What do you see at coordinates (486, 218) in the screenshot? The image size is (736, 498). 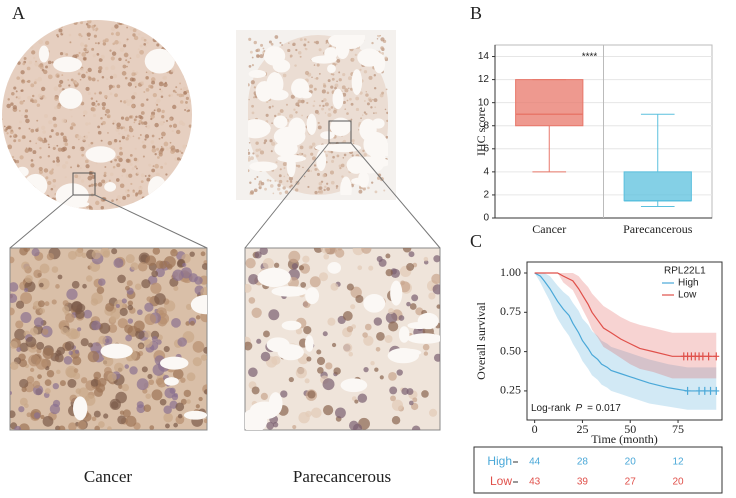 I see `y-tick-label: 0` at bounding box center [486, 218].